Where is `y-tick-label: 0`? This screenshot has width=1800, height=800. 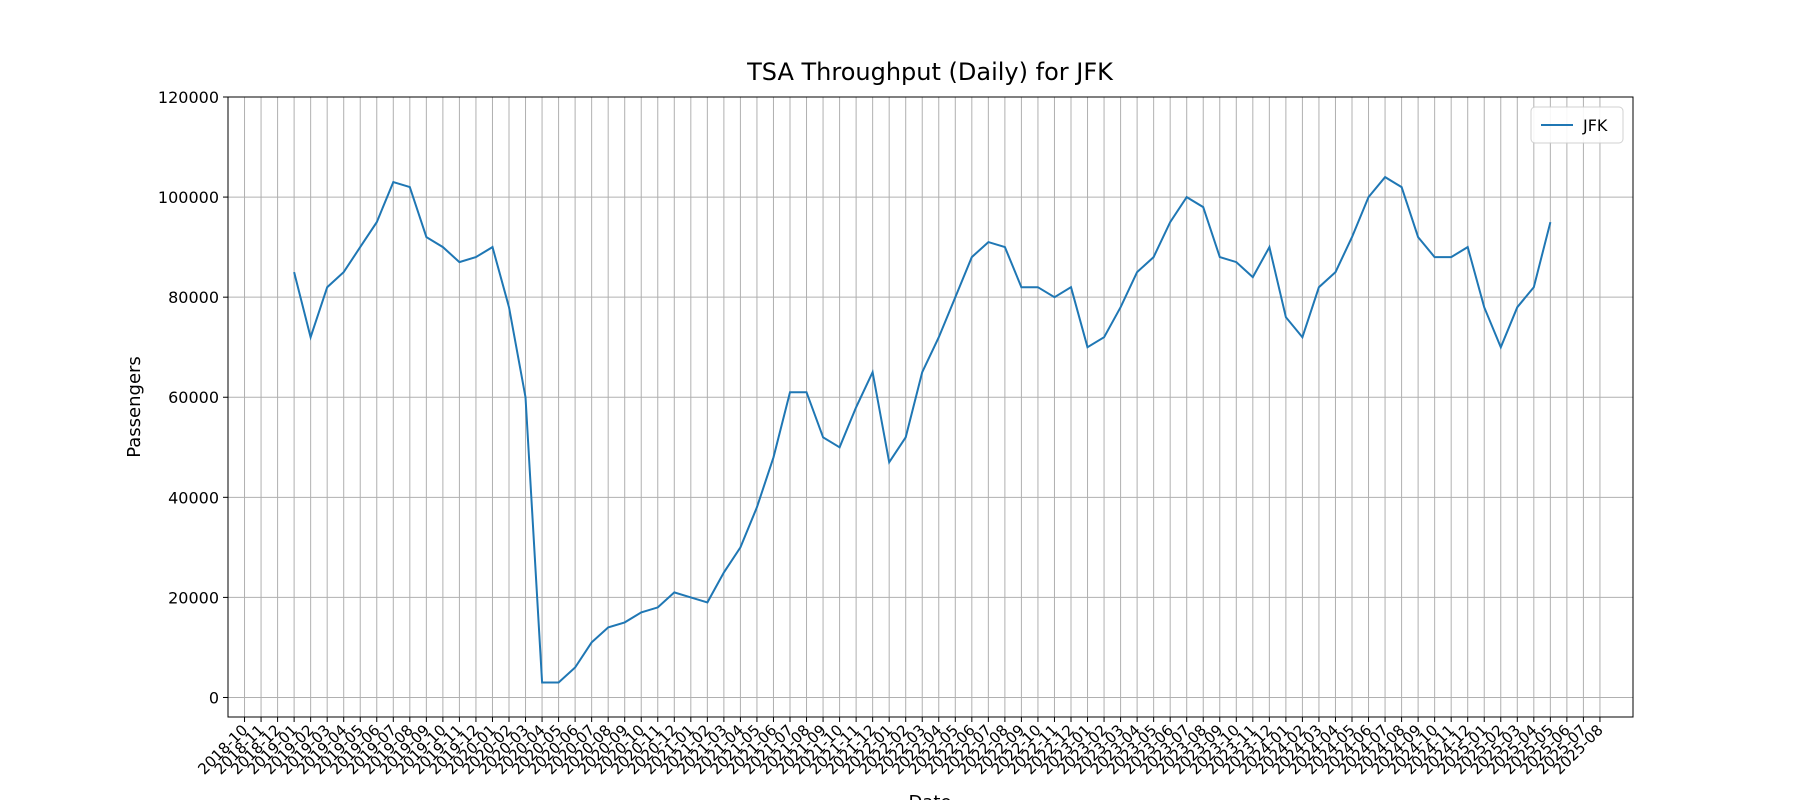 y-tick-label: 0 is located at coordinates (214, 697).